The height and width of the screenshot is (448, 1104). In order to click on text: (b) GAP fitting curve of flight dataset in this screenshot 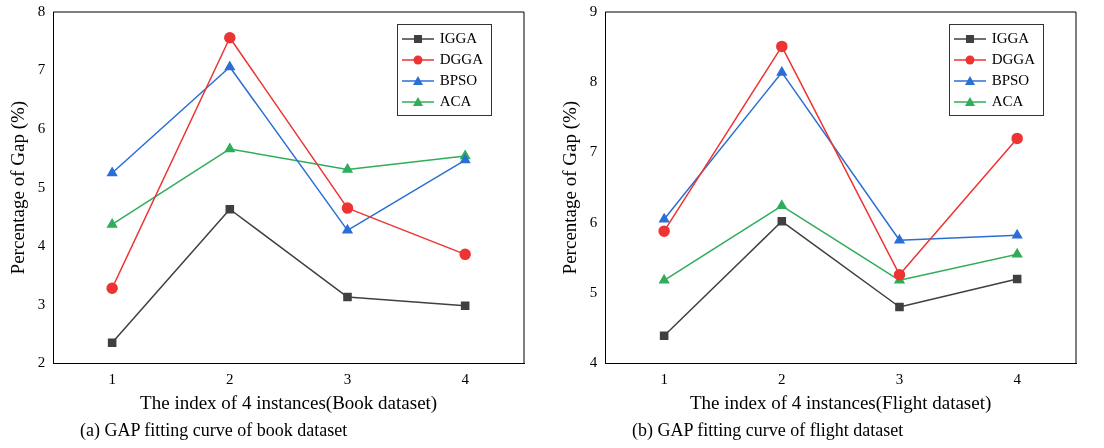, I will do `click(768, 430)`.